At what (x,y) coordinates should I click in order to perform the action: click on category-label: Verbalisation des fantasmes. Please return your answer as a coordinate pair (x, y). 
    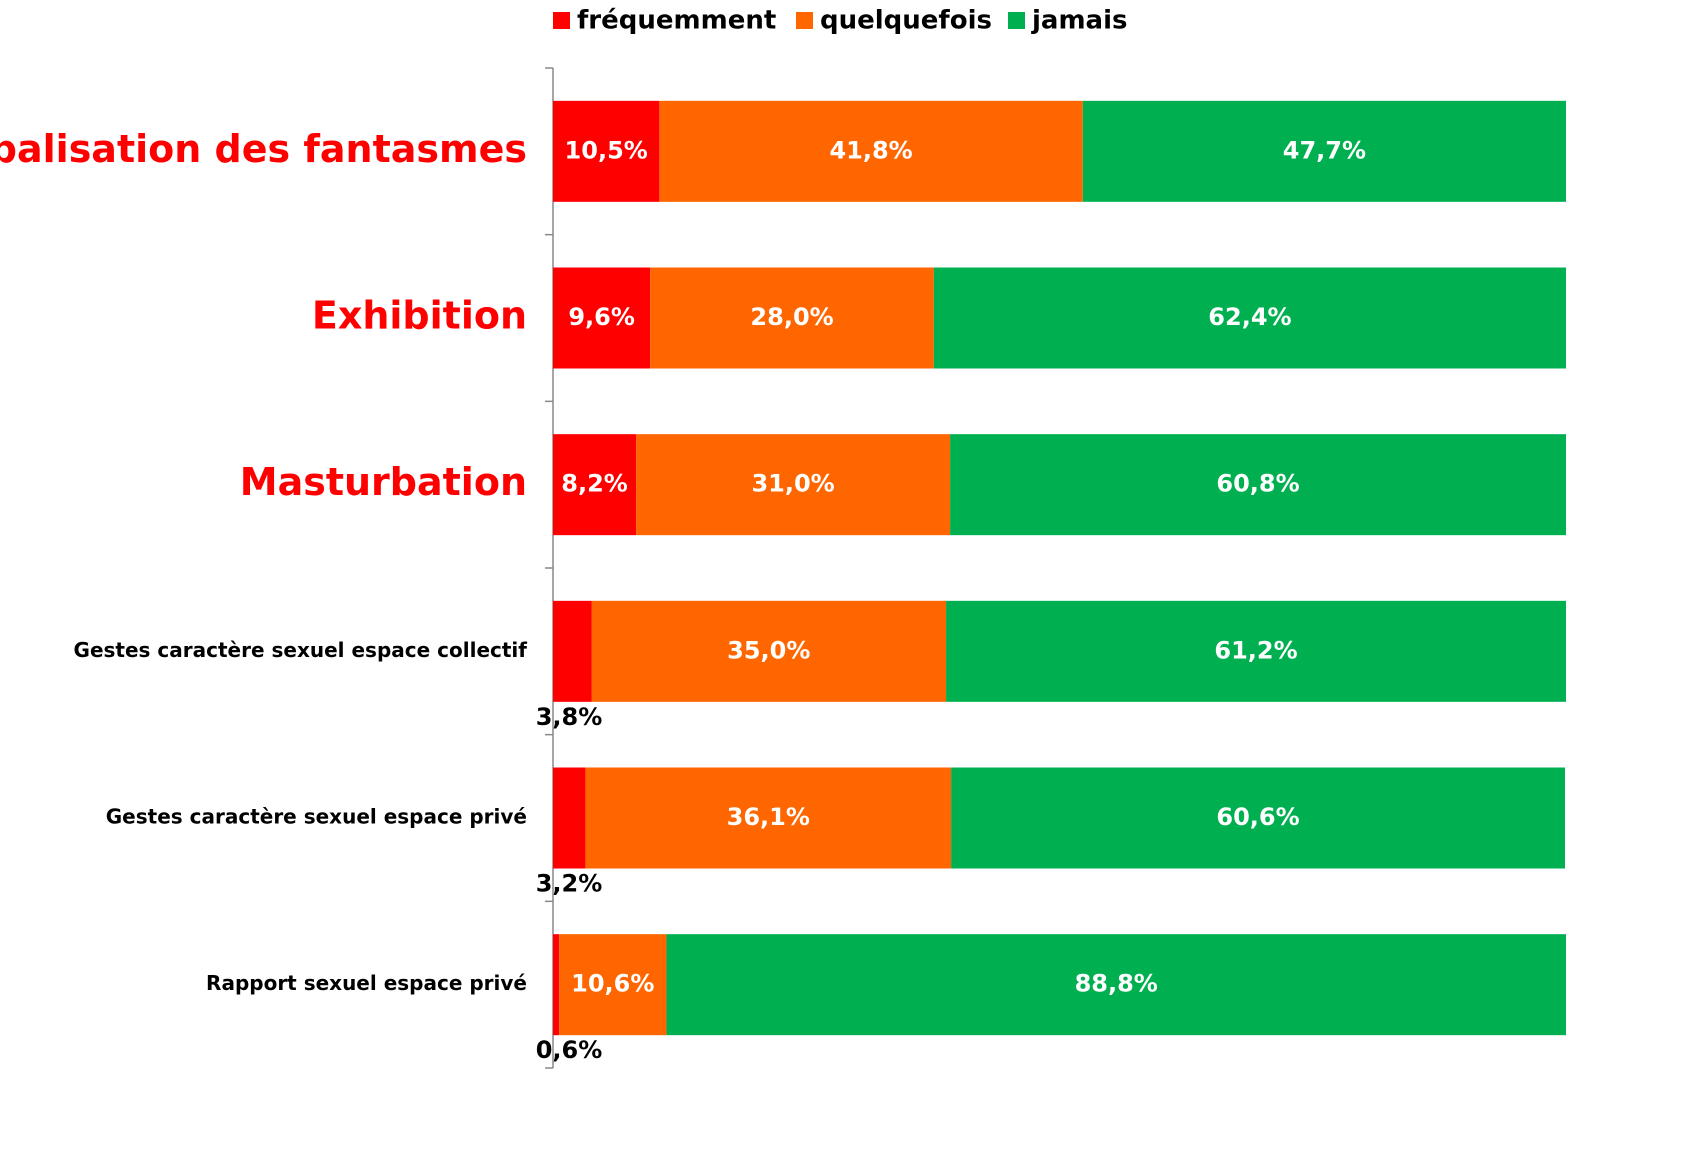
    Looking at the image, I should click on (263, 149).